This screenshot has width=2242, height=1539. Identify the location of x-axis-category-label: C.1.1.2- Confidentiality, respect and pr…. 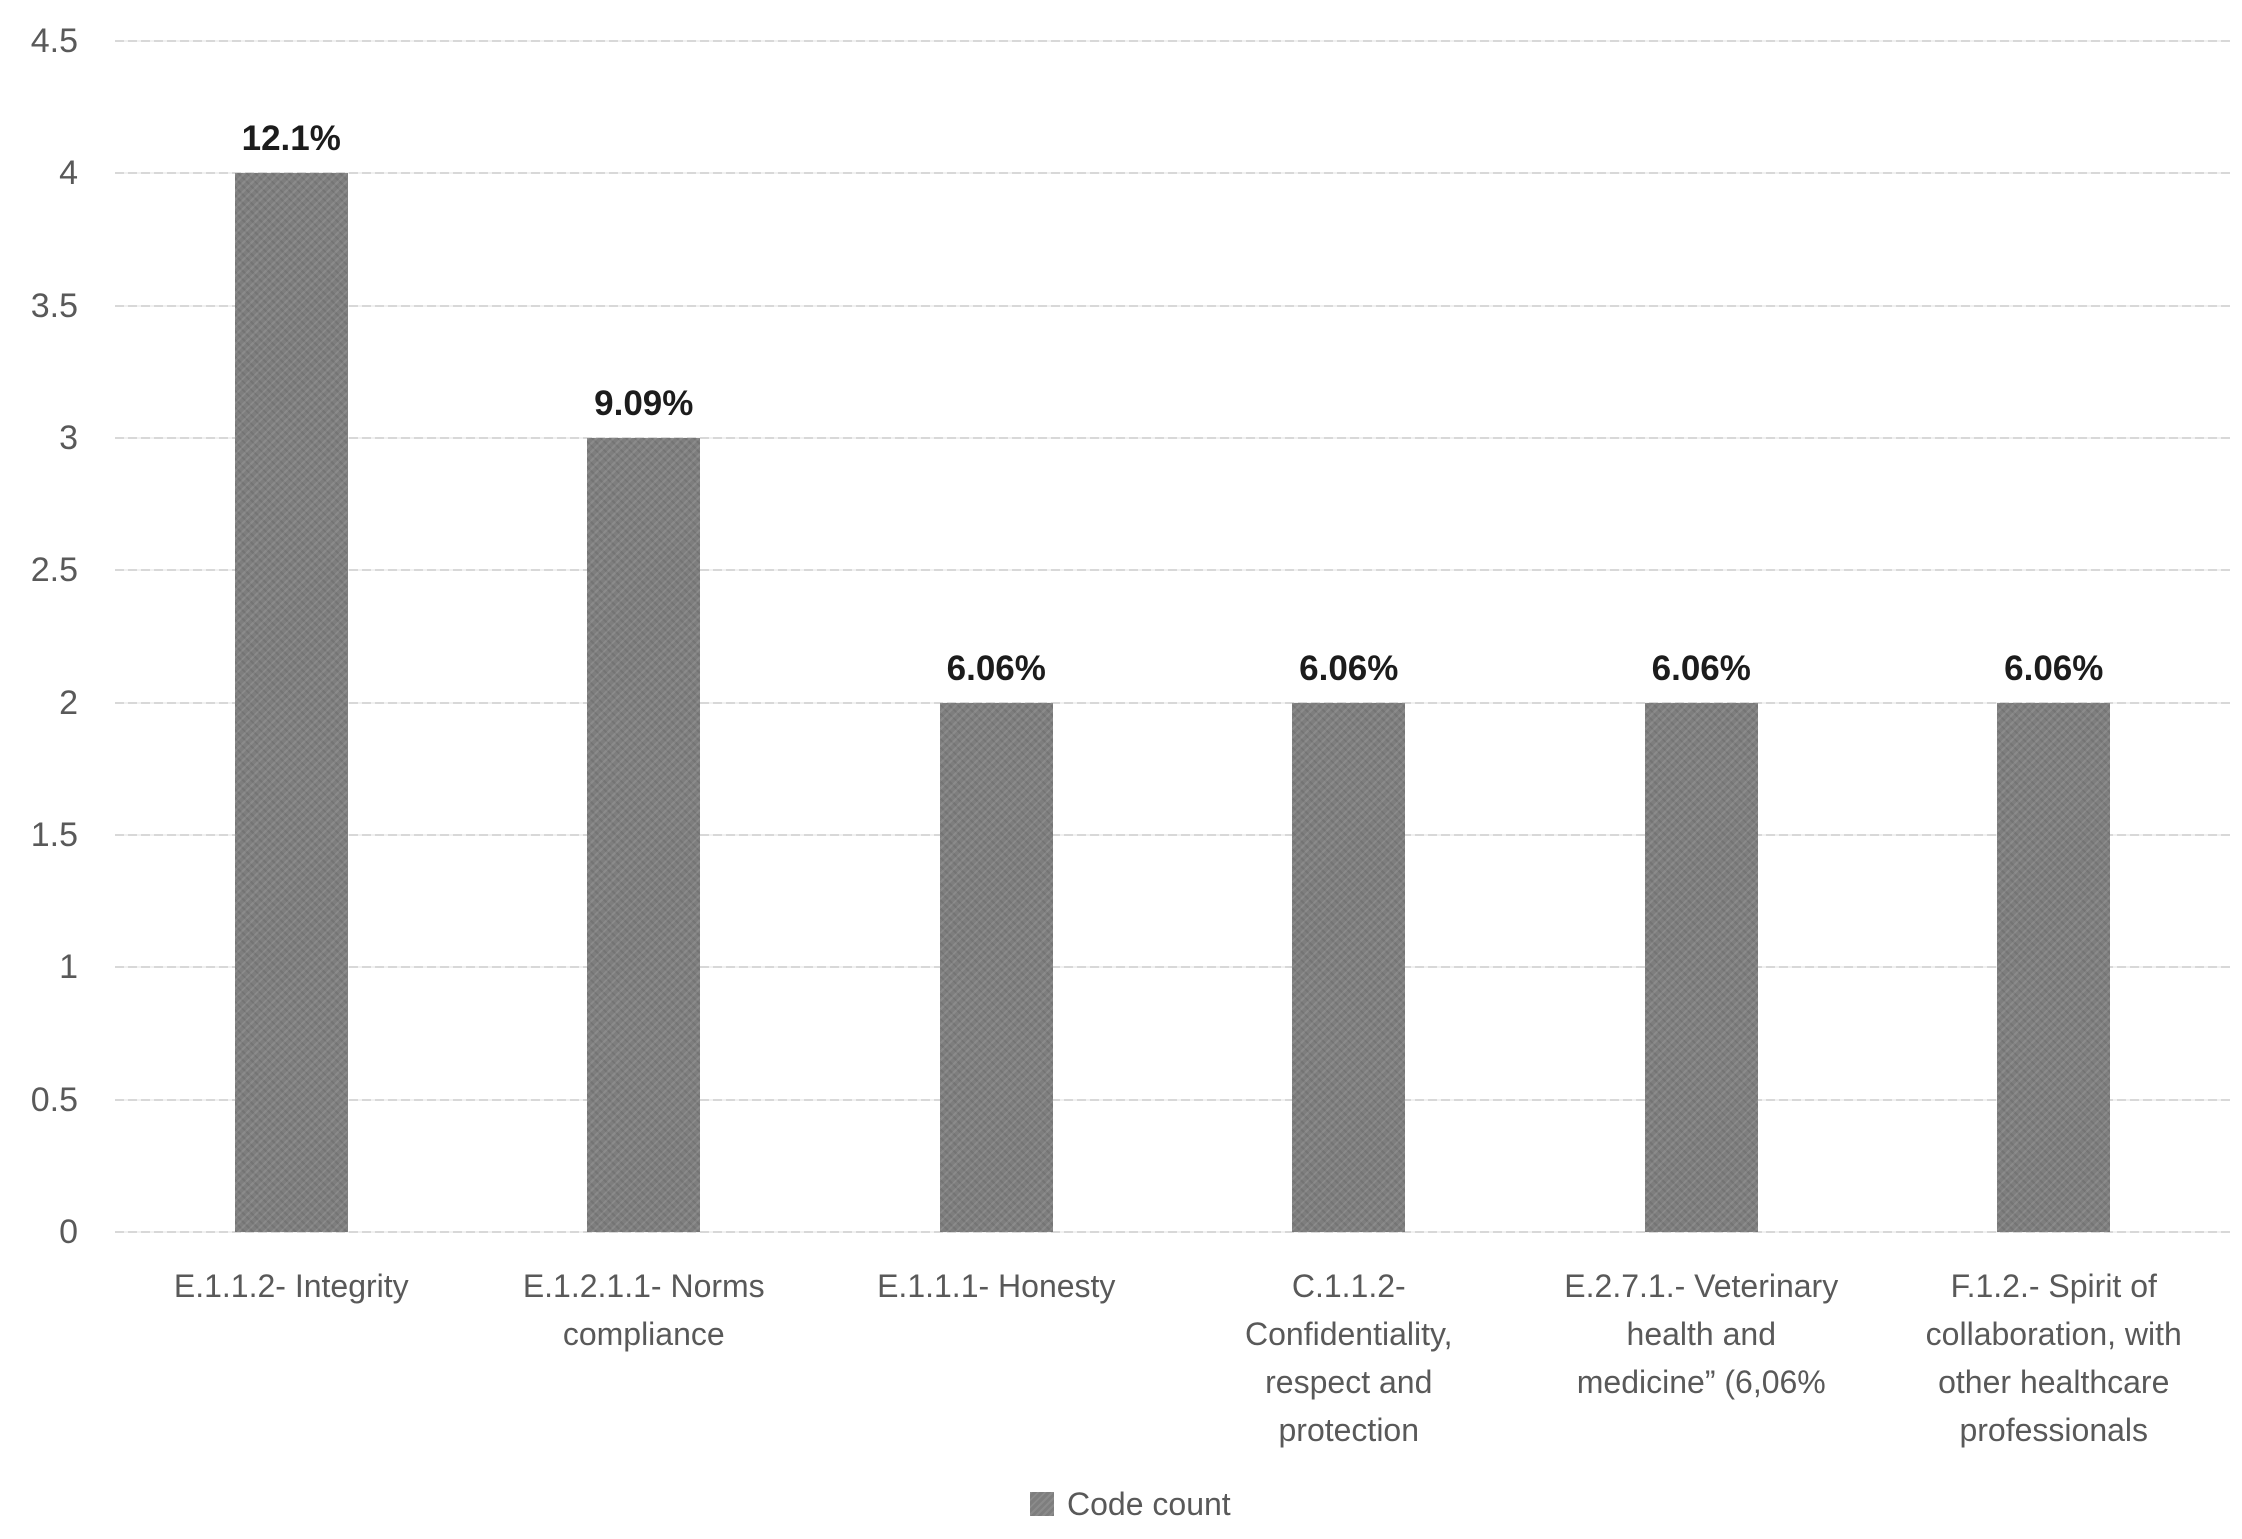
(1348, 1358).